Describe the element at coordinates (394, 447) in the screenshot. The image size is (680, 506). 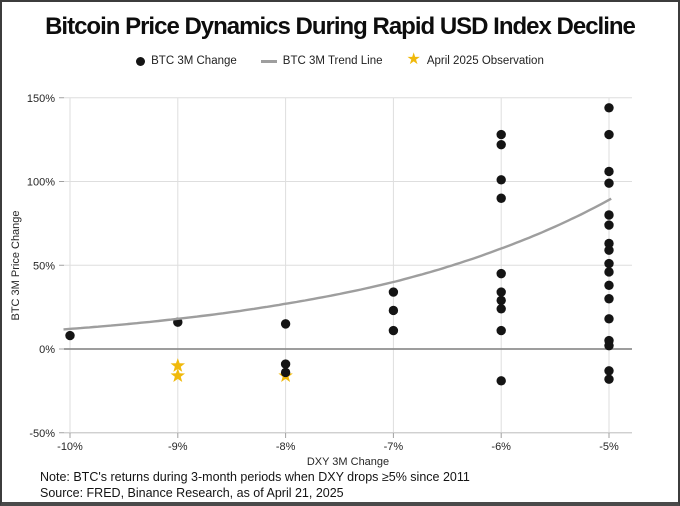
I see `x-tick-label: -7%` at that location.